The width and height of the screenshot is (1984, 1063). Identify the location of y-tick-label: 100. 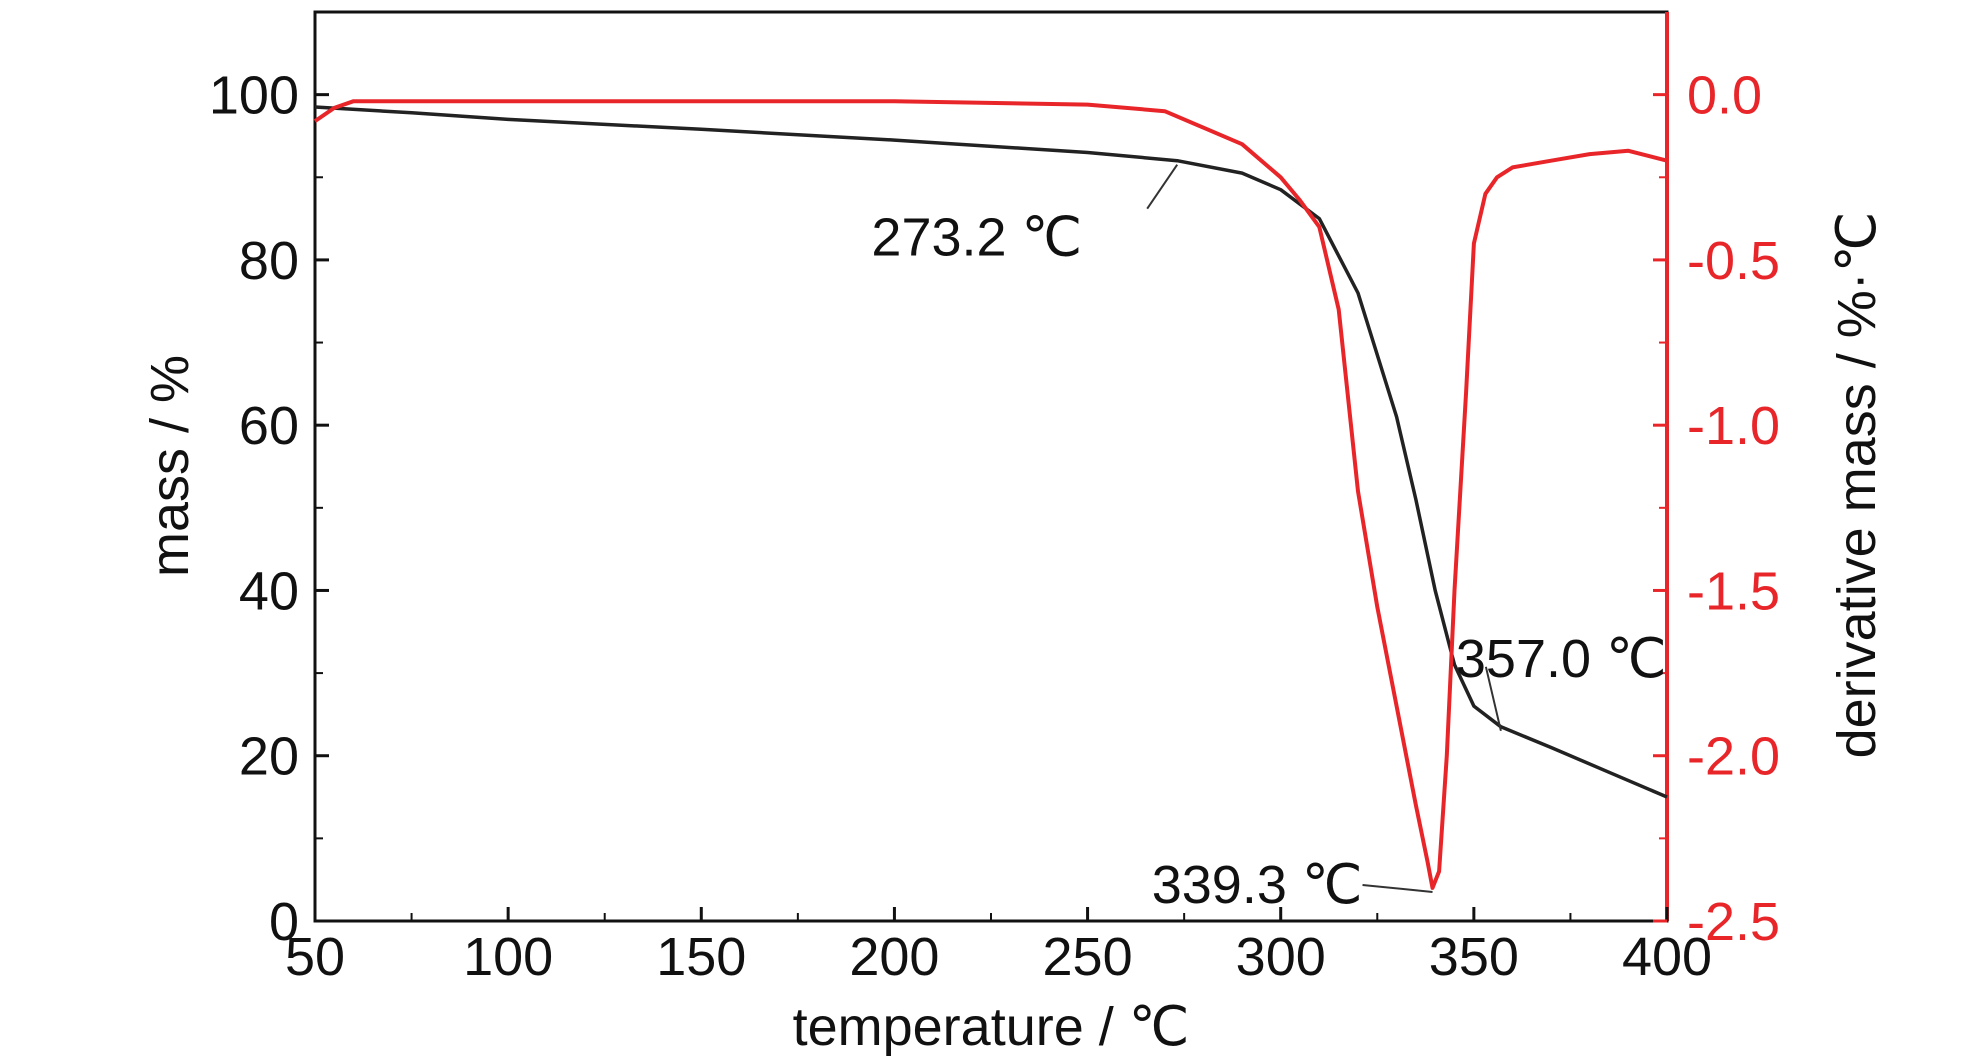
(254, 96).